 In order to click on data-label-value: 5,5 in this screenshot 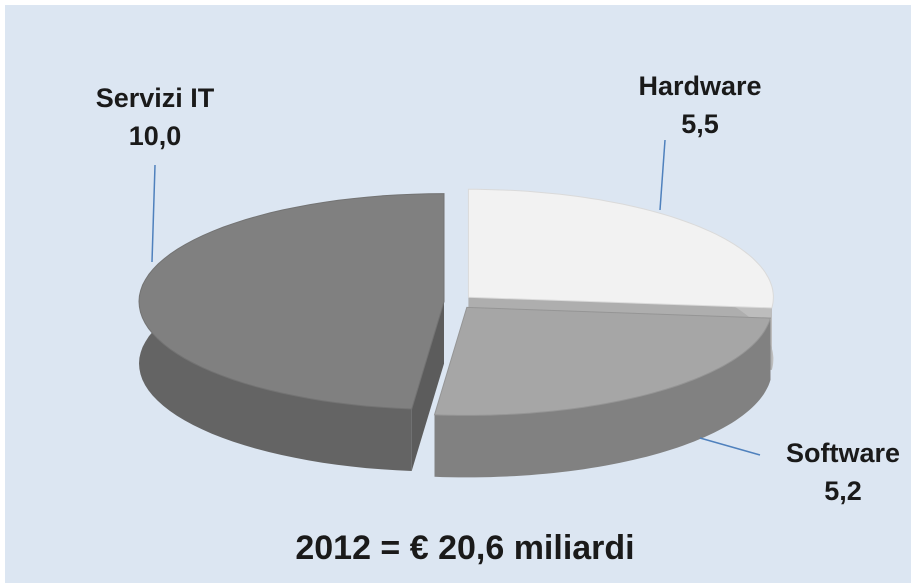, I will do `click(700, 124)`.